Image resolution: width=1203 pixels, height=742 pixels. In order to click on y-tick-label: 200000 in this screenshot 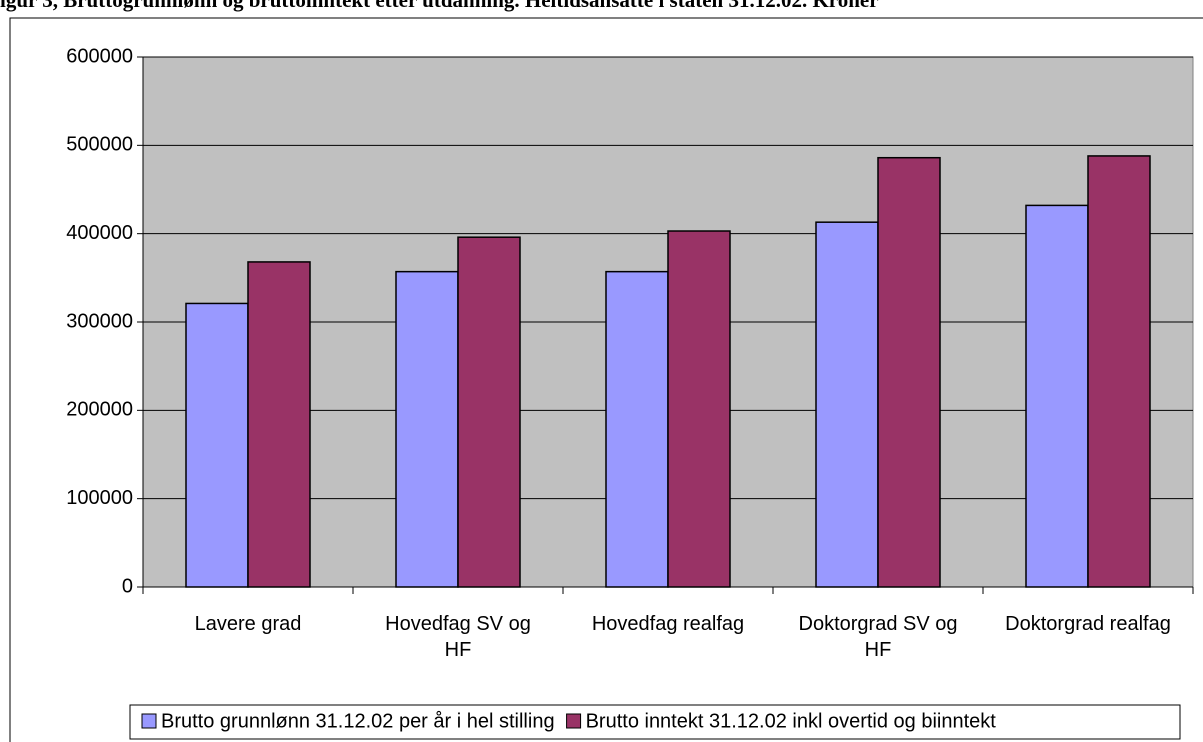, I will do `click(99, 410)`.